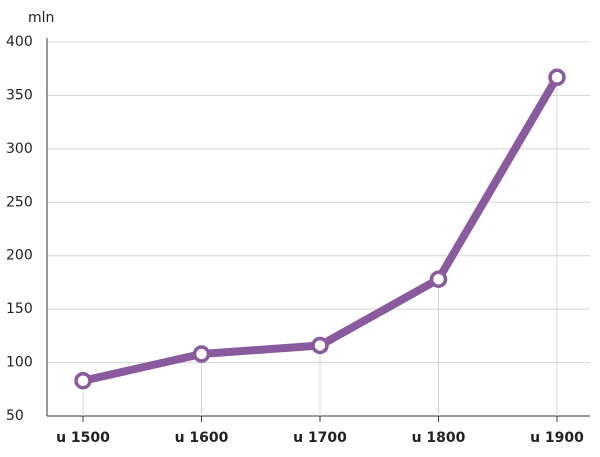  What do you see at coordinates (19, 256) in the screenshot?
I see `y-tick-label: 200` at bounding box center [19, 256].